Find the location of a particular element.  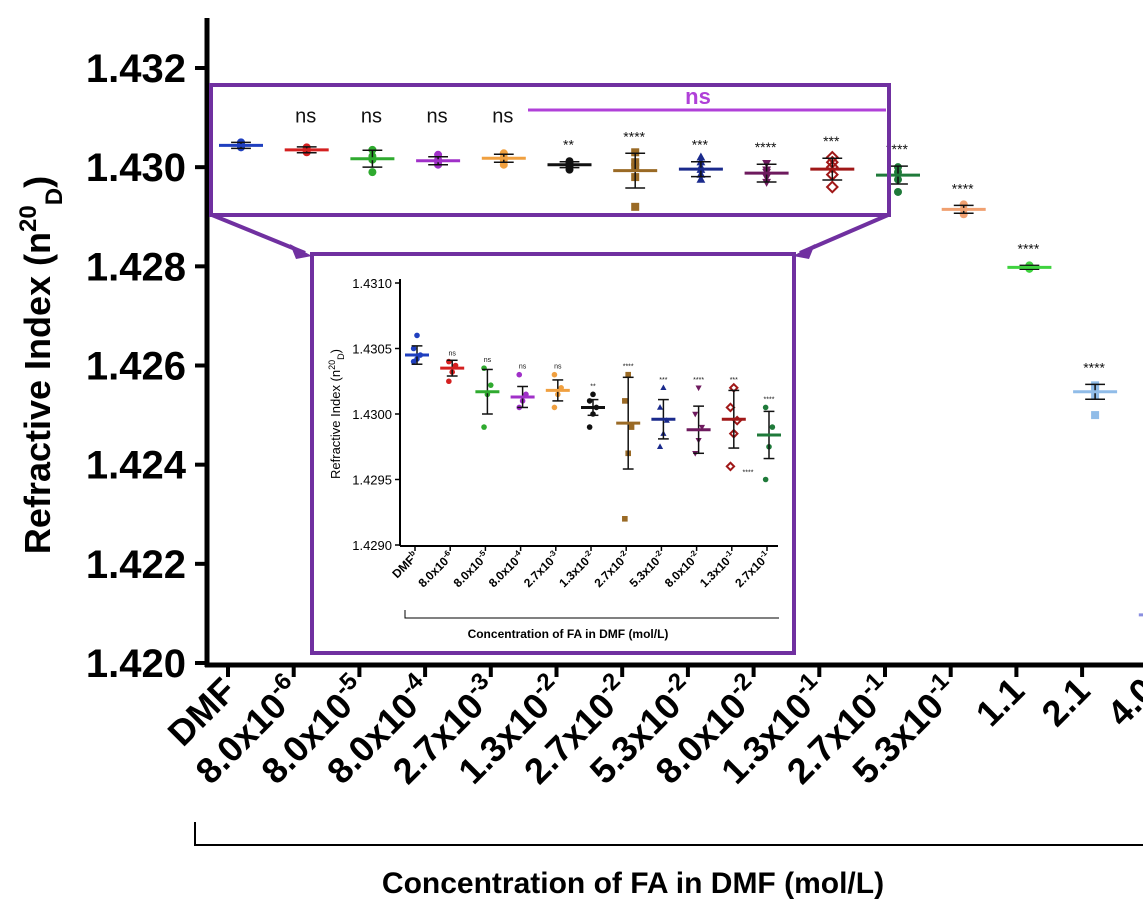

inset-y-axis-title: Refractive Index (n20D) is located at coordinates (336, 414).